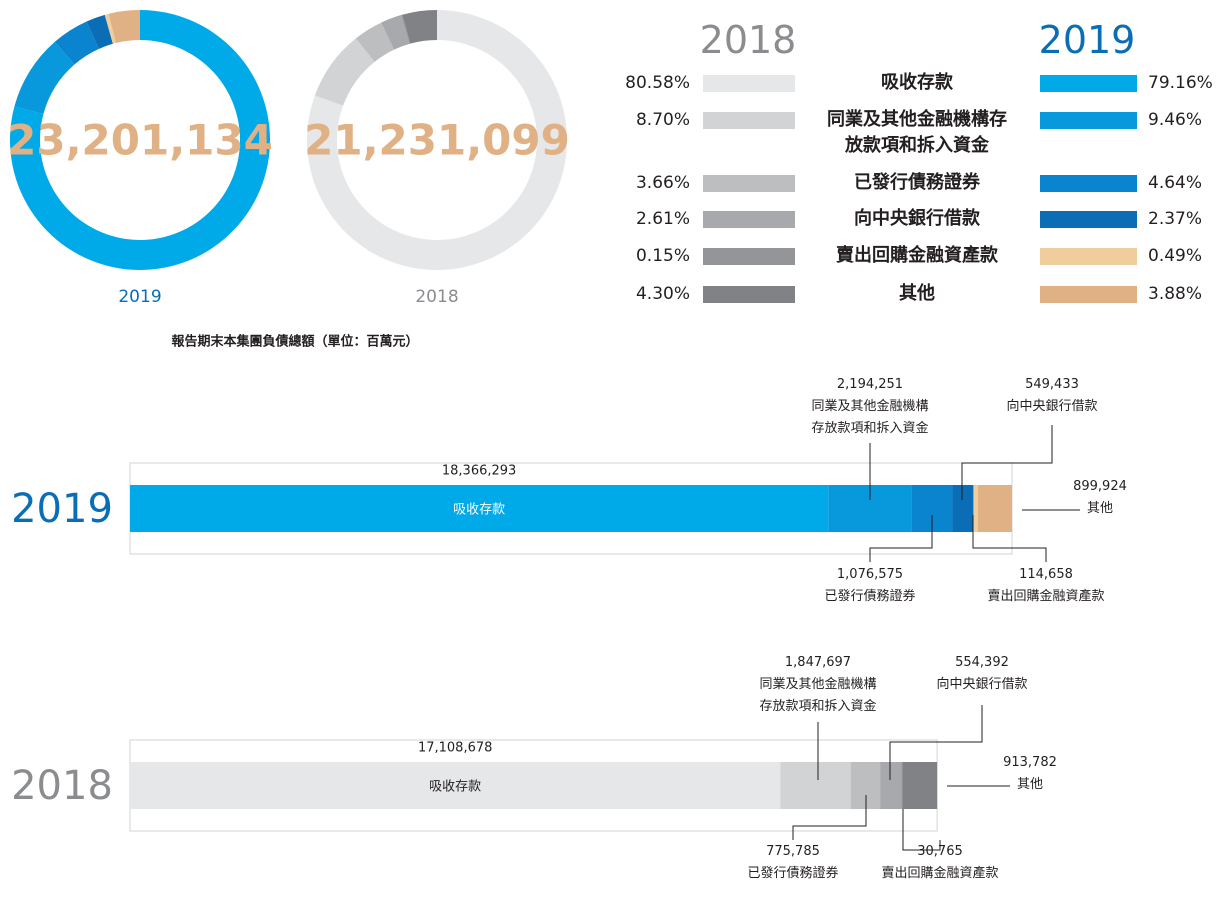  I want to click on callout-value: 554,392, so click(982, 662).